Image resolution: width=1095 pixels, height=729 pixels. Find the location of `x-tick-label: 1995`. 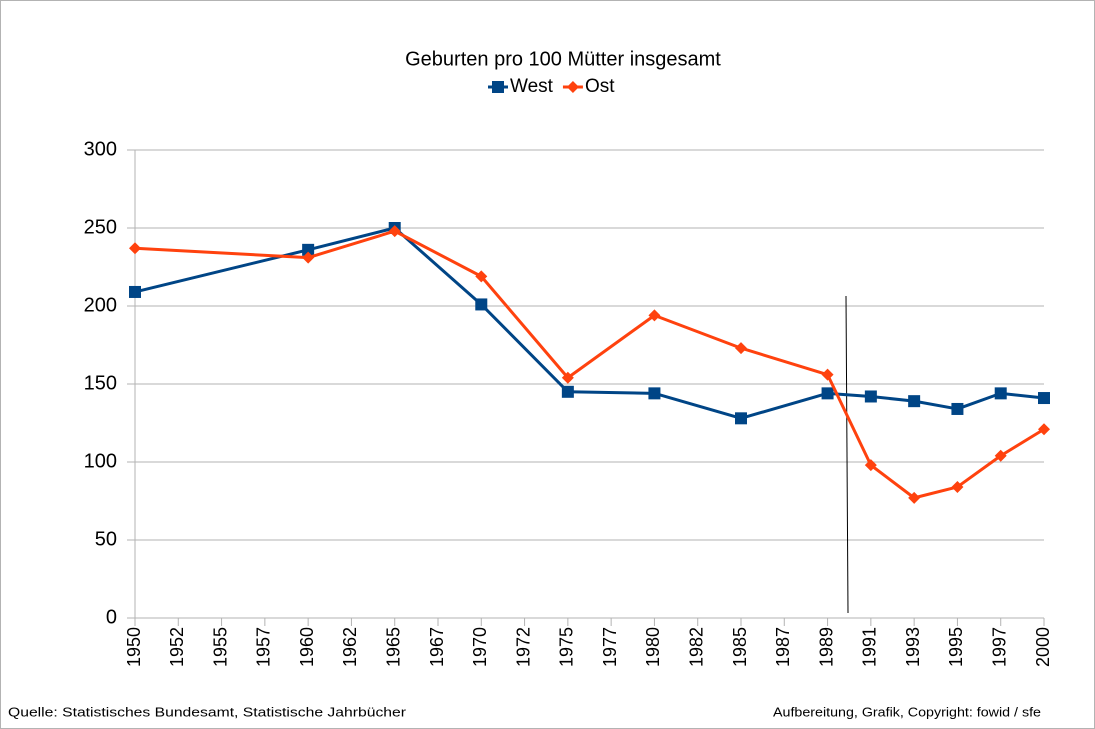

x-tick-label: 1995 is located at coordinates (956, 647).